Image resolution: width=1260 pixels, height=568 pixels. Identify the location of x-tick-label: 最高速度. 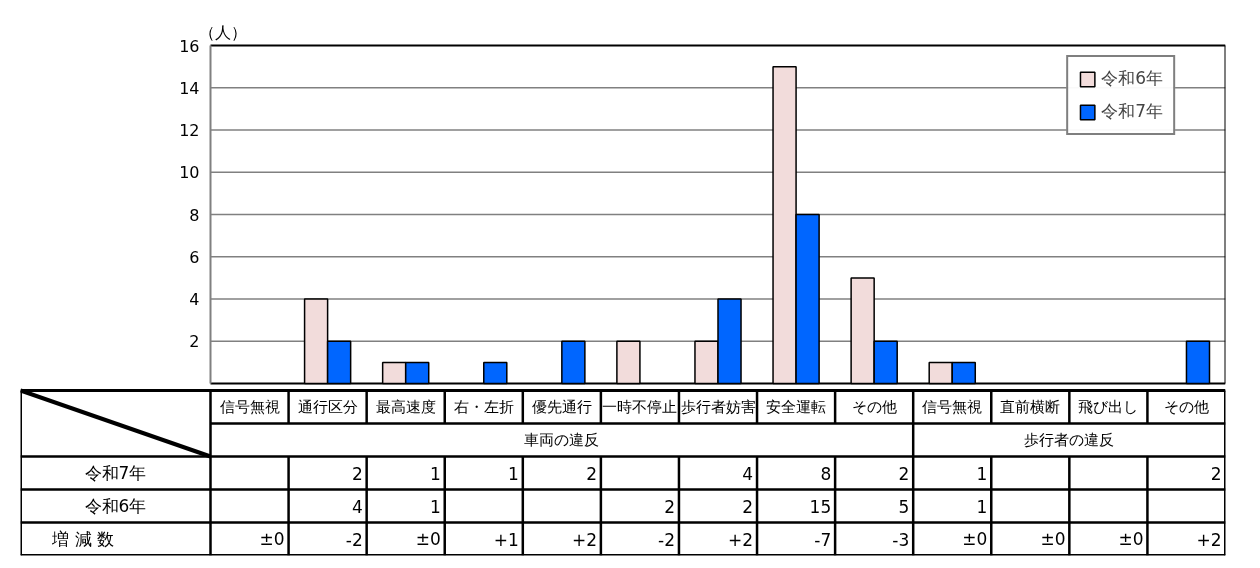
(405, 407).